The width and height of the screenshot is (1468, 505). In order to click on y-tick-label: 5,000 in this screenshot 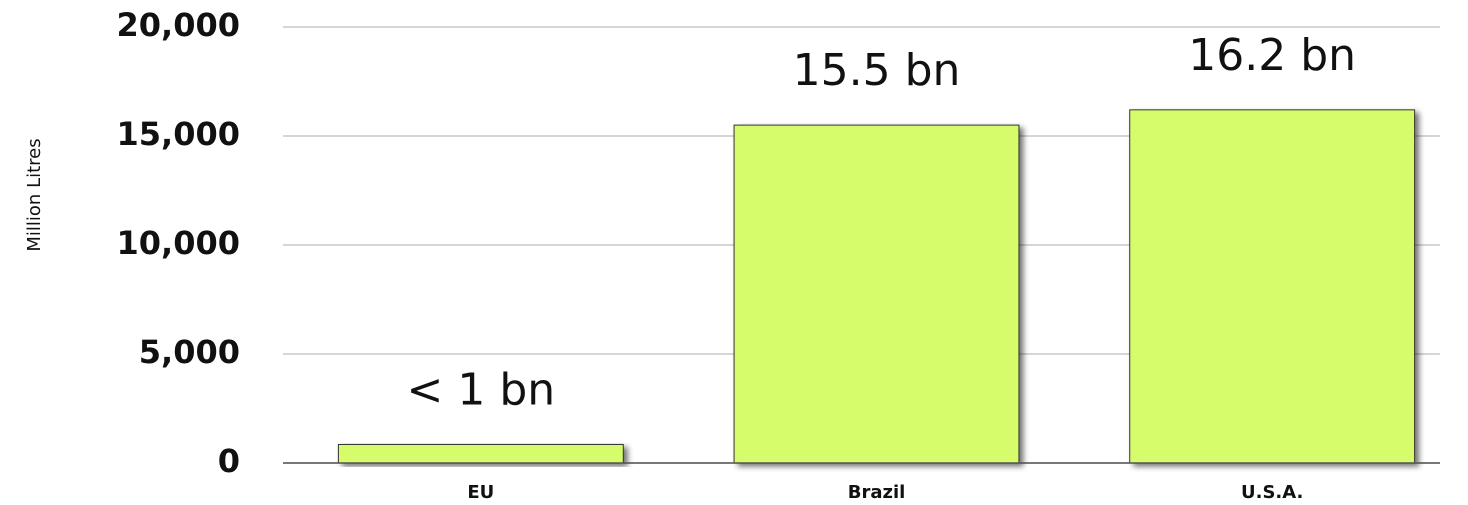, I will do `click(189, 352)`.